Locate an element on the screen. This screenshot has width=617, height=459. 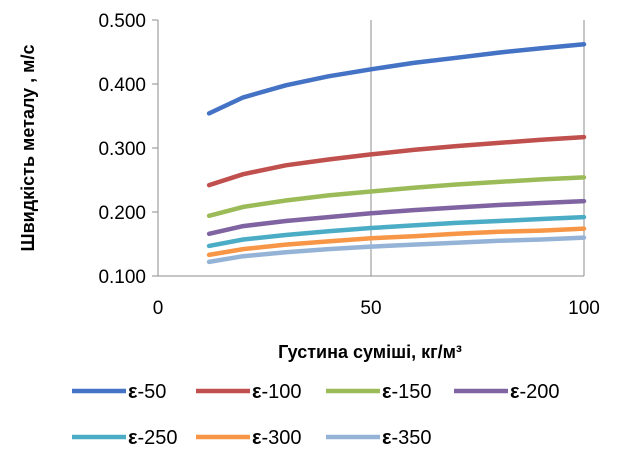
series-line-eps100 is located at coordinates (396, 161).